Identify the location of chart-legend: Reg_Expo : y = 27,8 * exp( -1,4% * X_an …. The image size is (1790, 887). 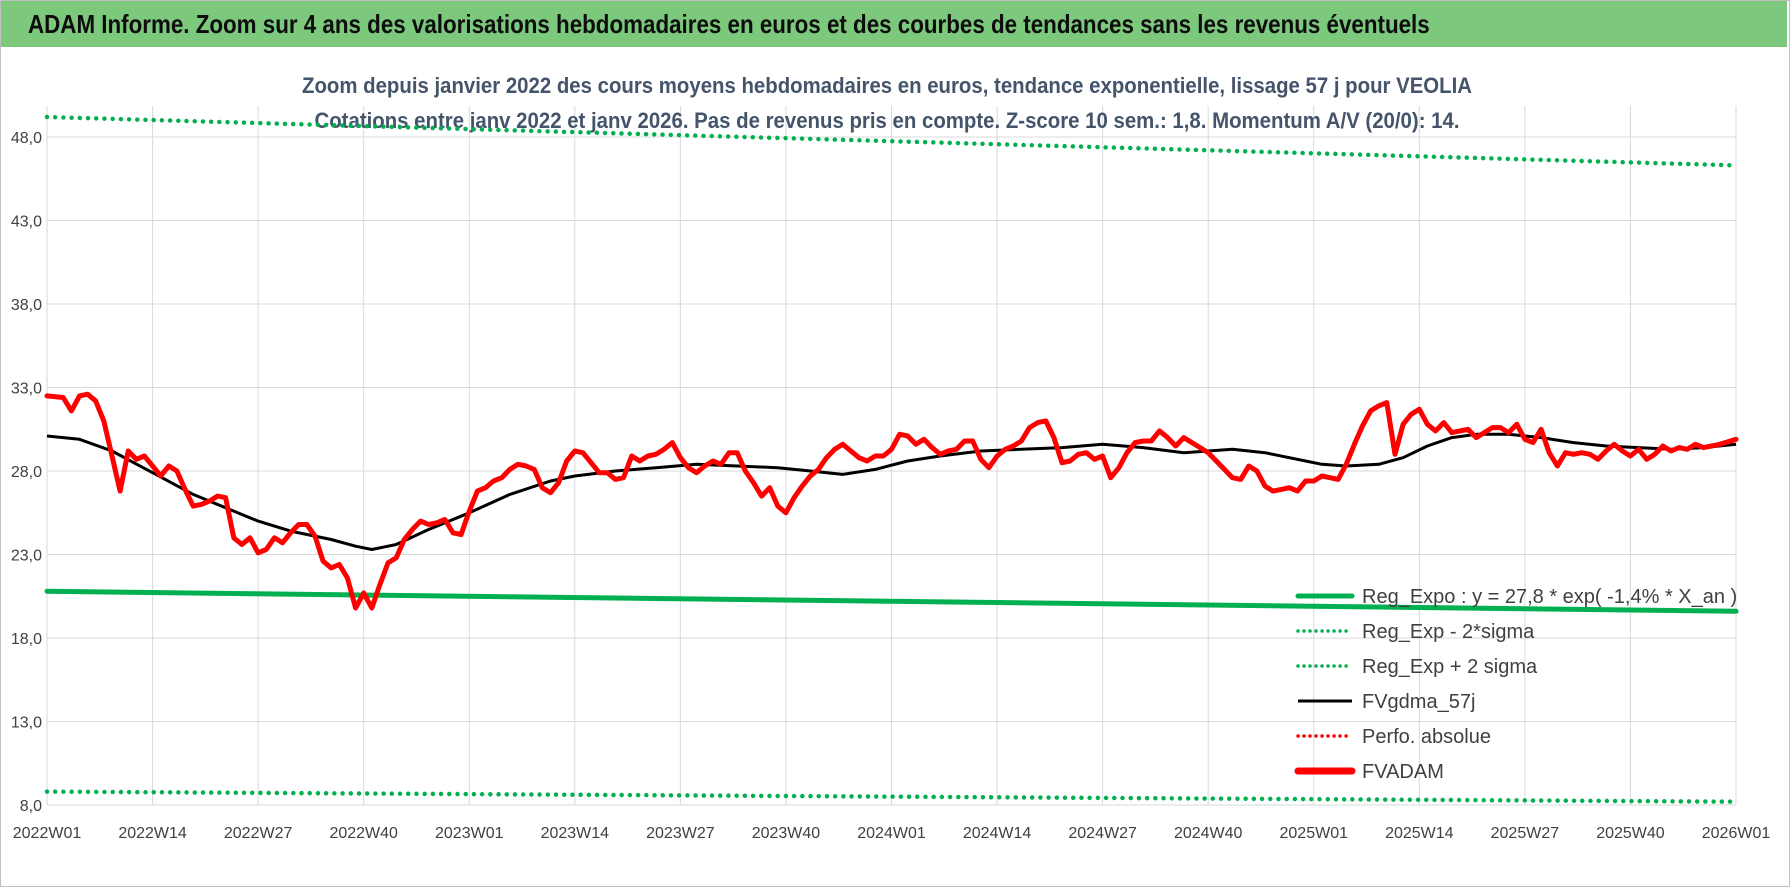
(1515, 684).